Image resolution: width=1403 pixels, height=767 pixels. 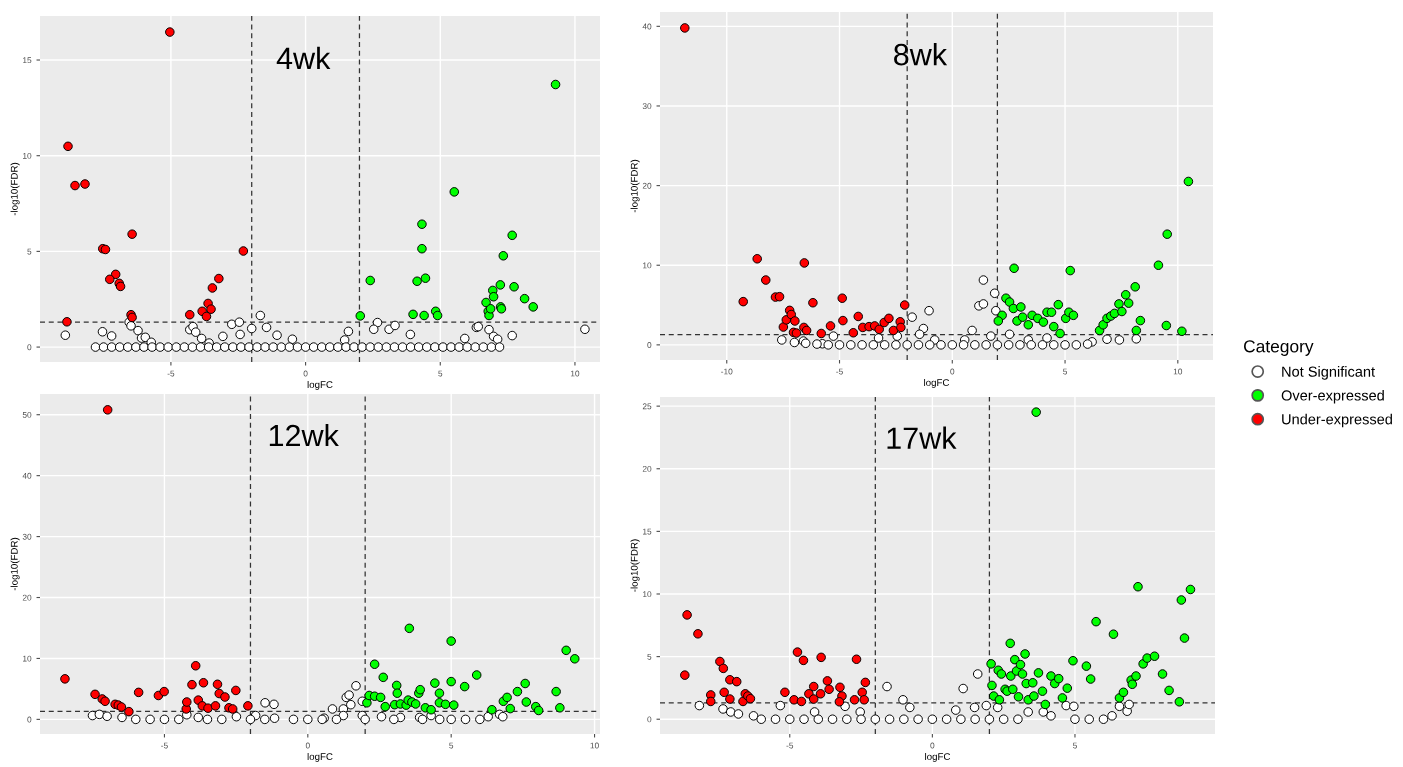 I want to click on y-tick-label: 50, so click(x=27, y=414).